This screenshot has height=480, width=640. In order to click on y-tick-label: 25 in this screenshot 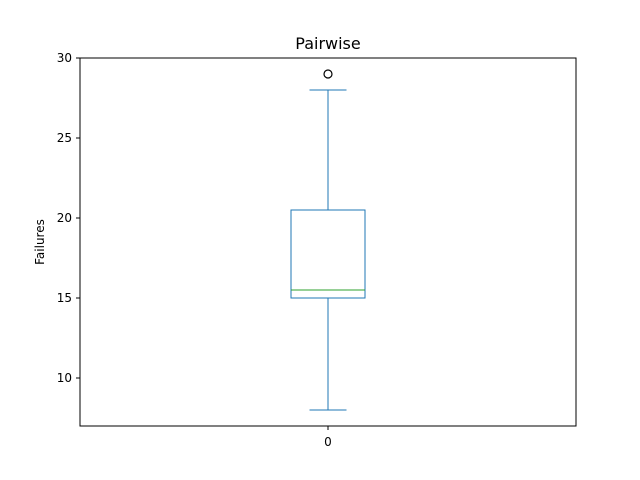, I will do `click(64, 138)`.